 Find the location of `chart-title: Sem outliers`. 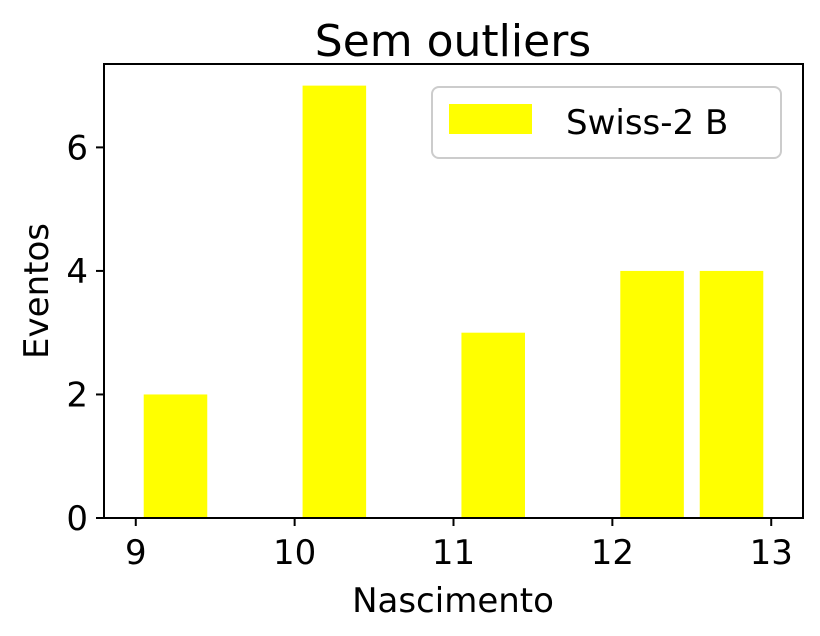

chart-title: Sem outliers is located at coordinates (453, 41).